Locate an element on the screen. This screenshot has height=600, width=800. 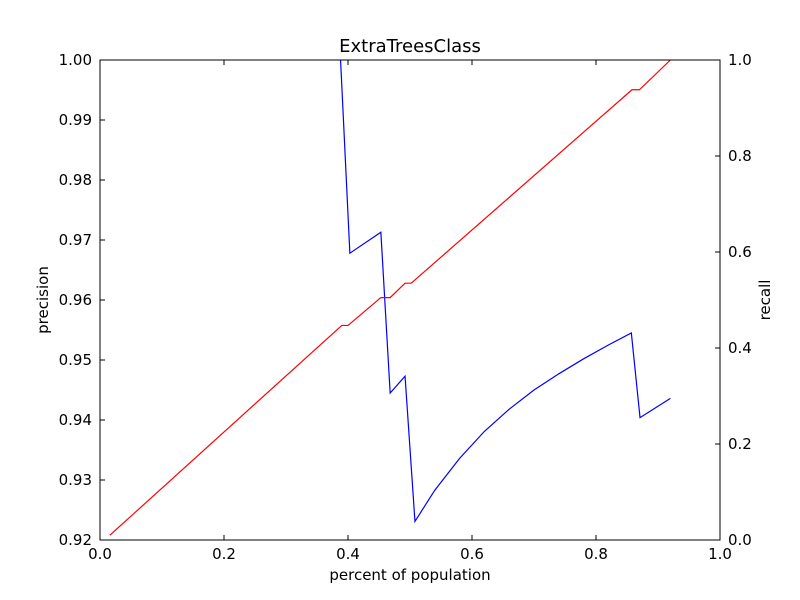
y-left-tick-label: 1.00 is located at coordinates (75, 60).